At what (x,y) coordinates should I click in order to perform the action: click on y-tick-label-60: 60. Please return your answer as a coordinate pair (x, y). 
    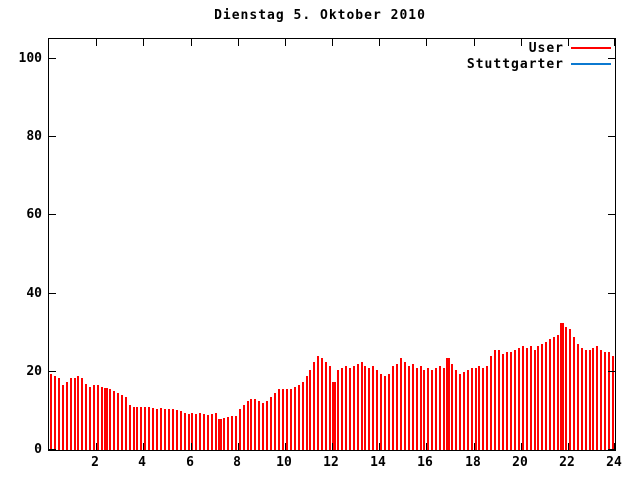
    Looking at the image, I should click on (34, 214).